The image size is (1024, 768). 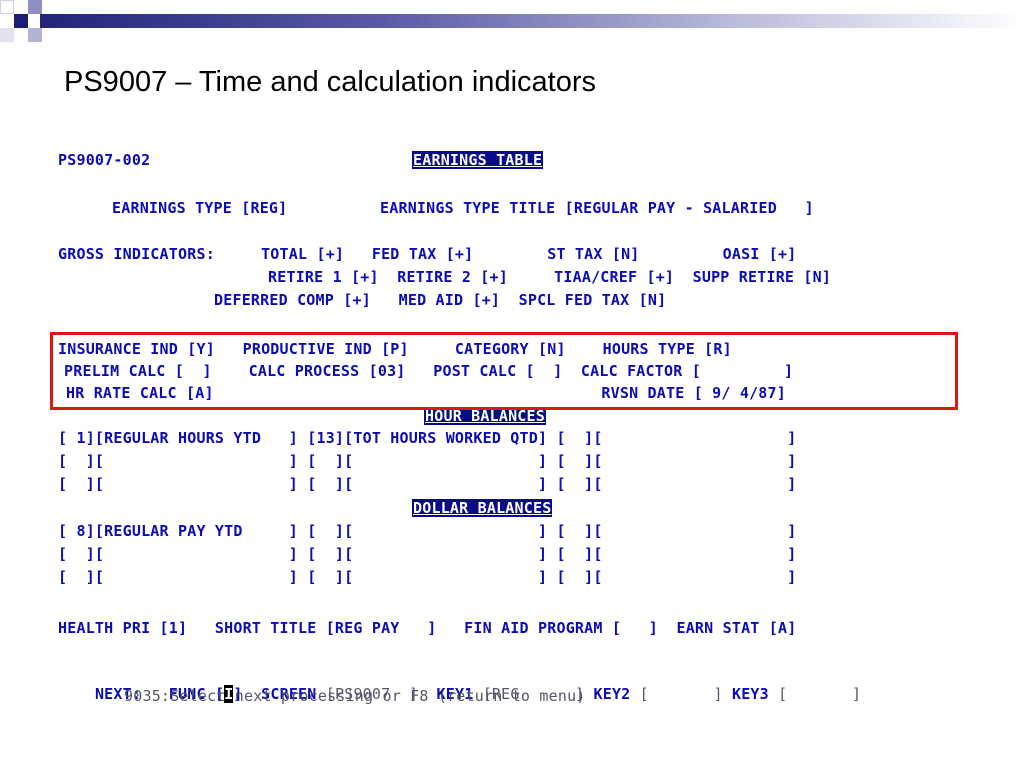 What do you see at coordinates (200, 208) in the screenshot?
I see `earnings-type-field: EARNINGS TYPE [REG]` at bounding box center [200, 208].